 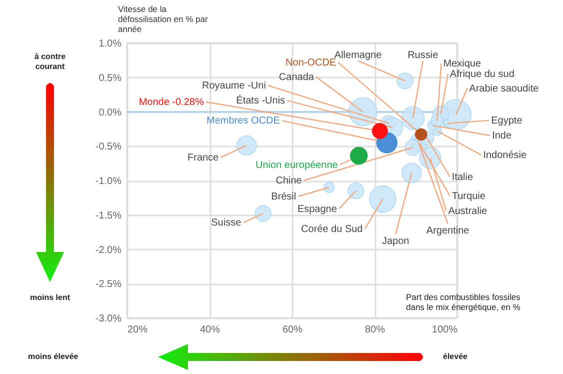 I want to click on x-tick-label: 80%, so click(x=375, y=330).